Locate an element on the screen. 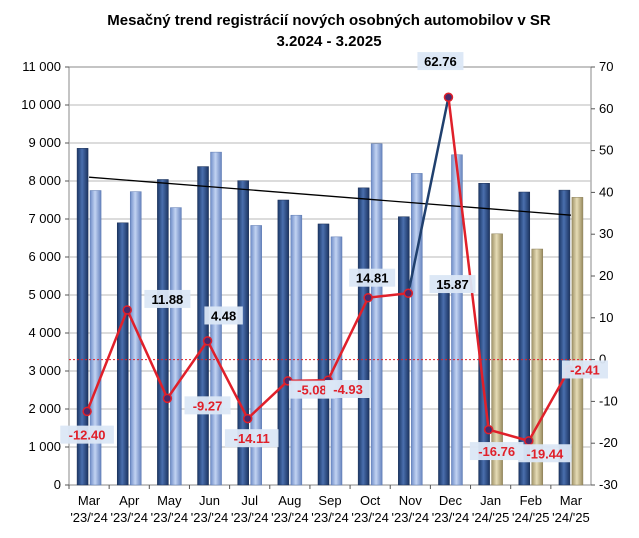  x-tick-label-month: Jan is located at coordinates (490, 500).